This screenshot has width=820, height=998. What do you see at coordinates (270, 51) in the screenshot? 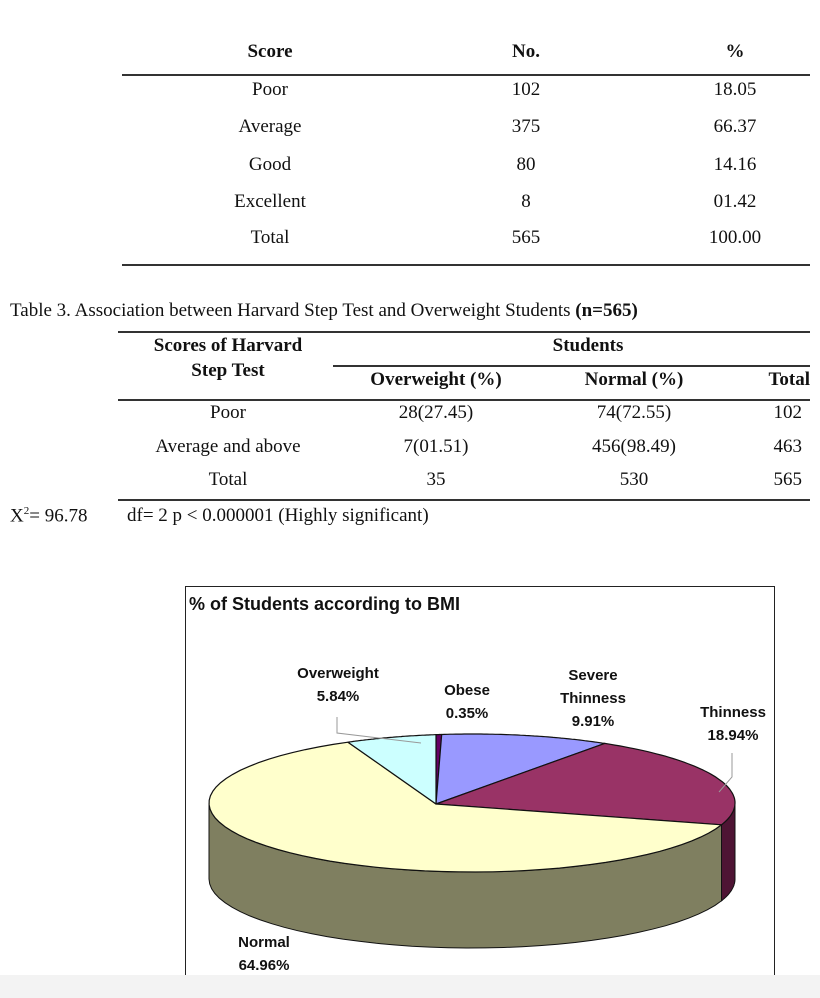
I see `header-score: Score` at bounding box center [270, 51].